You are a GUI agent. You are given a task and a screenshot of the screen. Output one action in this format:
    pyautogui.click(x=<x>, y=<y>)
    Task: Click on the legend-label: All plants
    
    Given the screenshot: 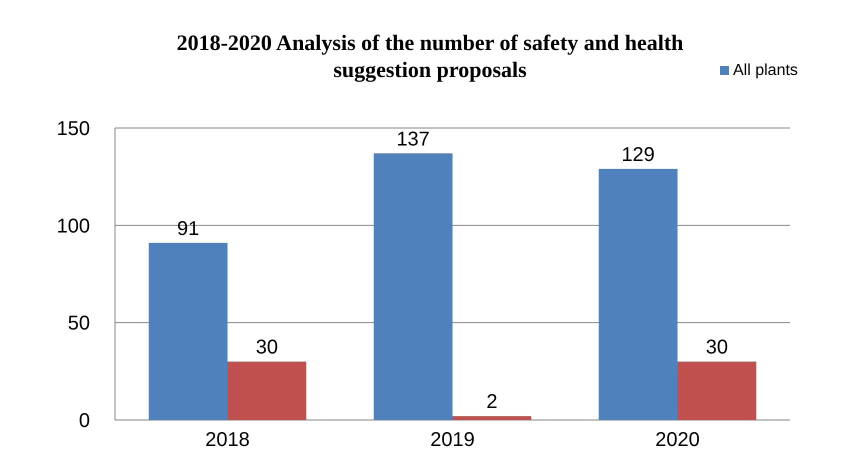 What is the action you would take?
    pyautogui.click(x=765, y=70)
    